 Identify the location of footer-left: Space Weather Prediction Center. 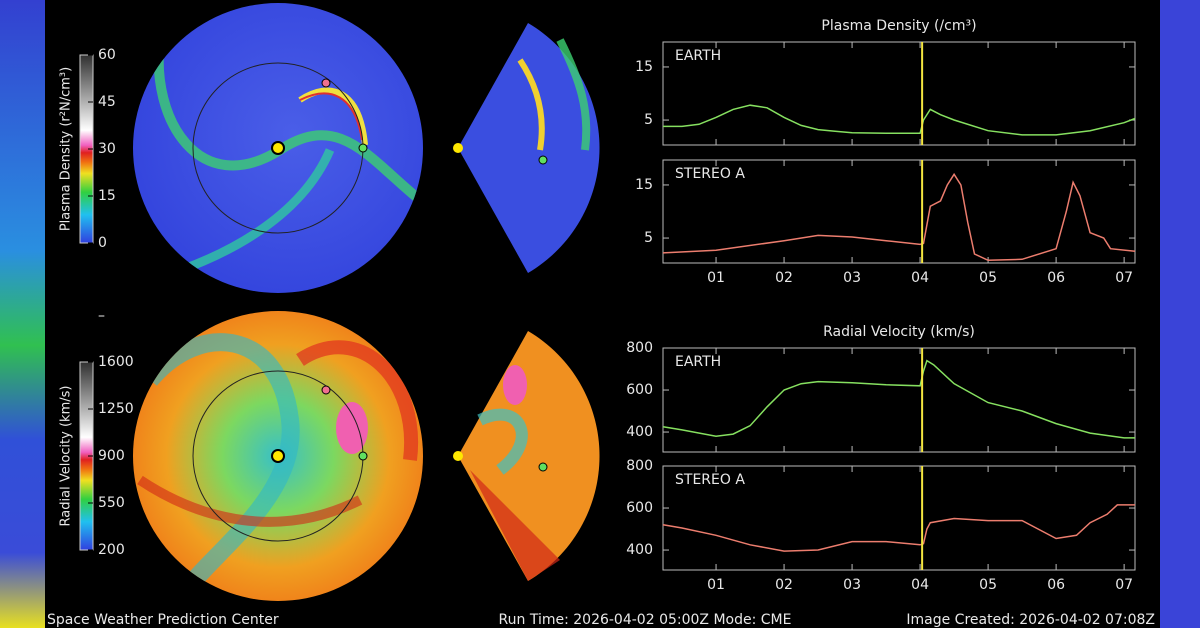
(163, 620).